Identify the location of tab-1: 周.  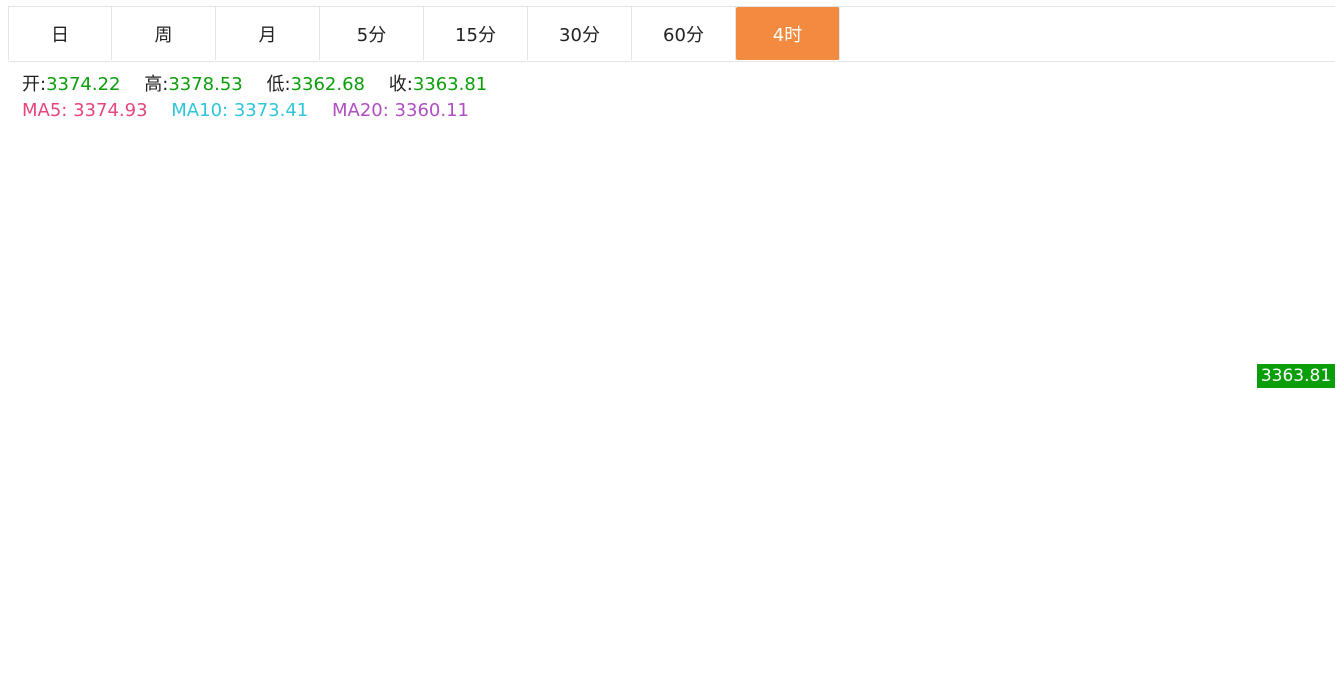
(164, 33).